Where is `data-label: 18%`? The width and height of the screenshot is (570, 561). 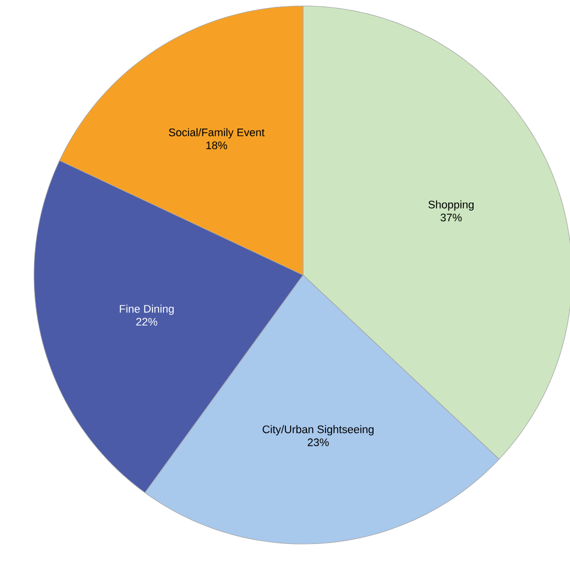 data-label: 18% is located at coordinates (217, 145).